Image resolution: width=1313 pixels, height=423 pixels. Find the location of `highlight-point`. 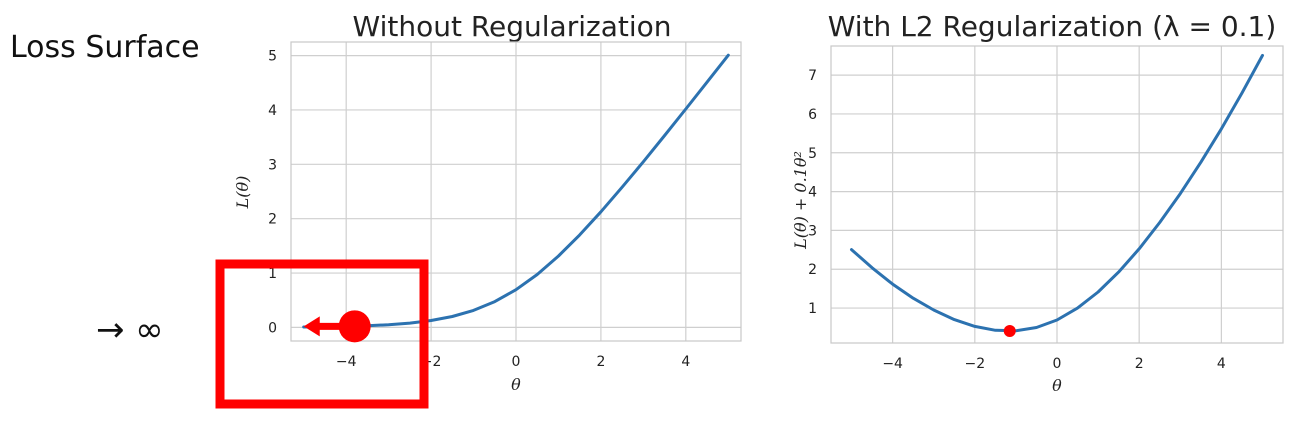

highlight-point is located at coordinates (1009, 330).